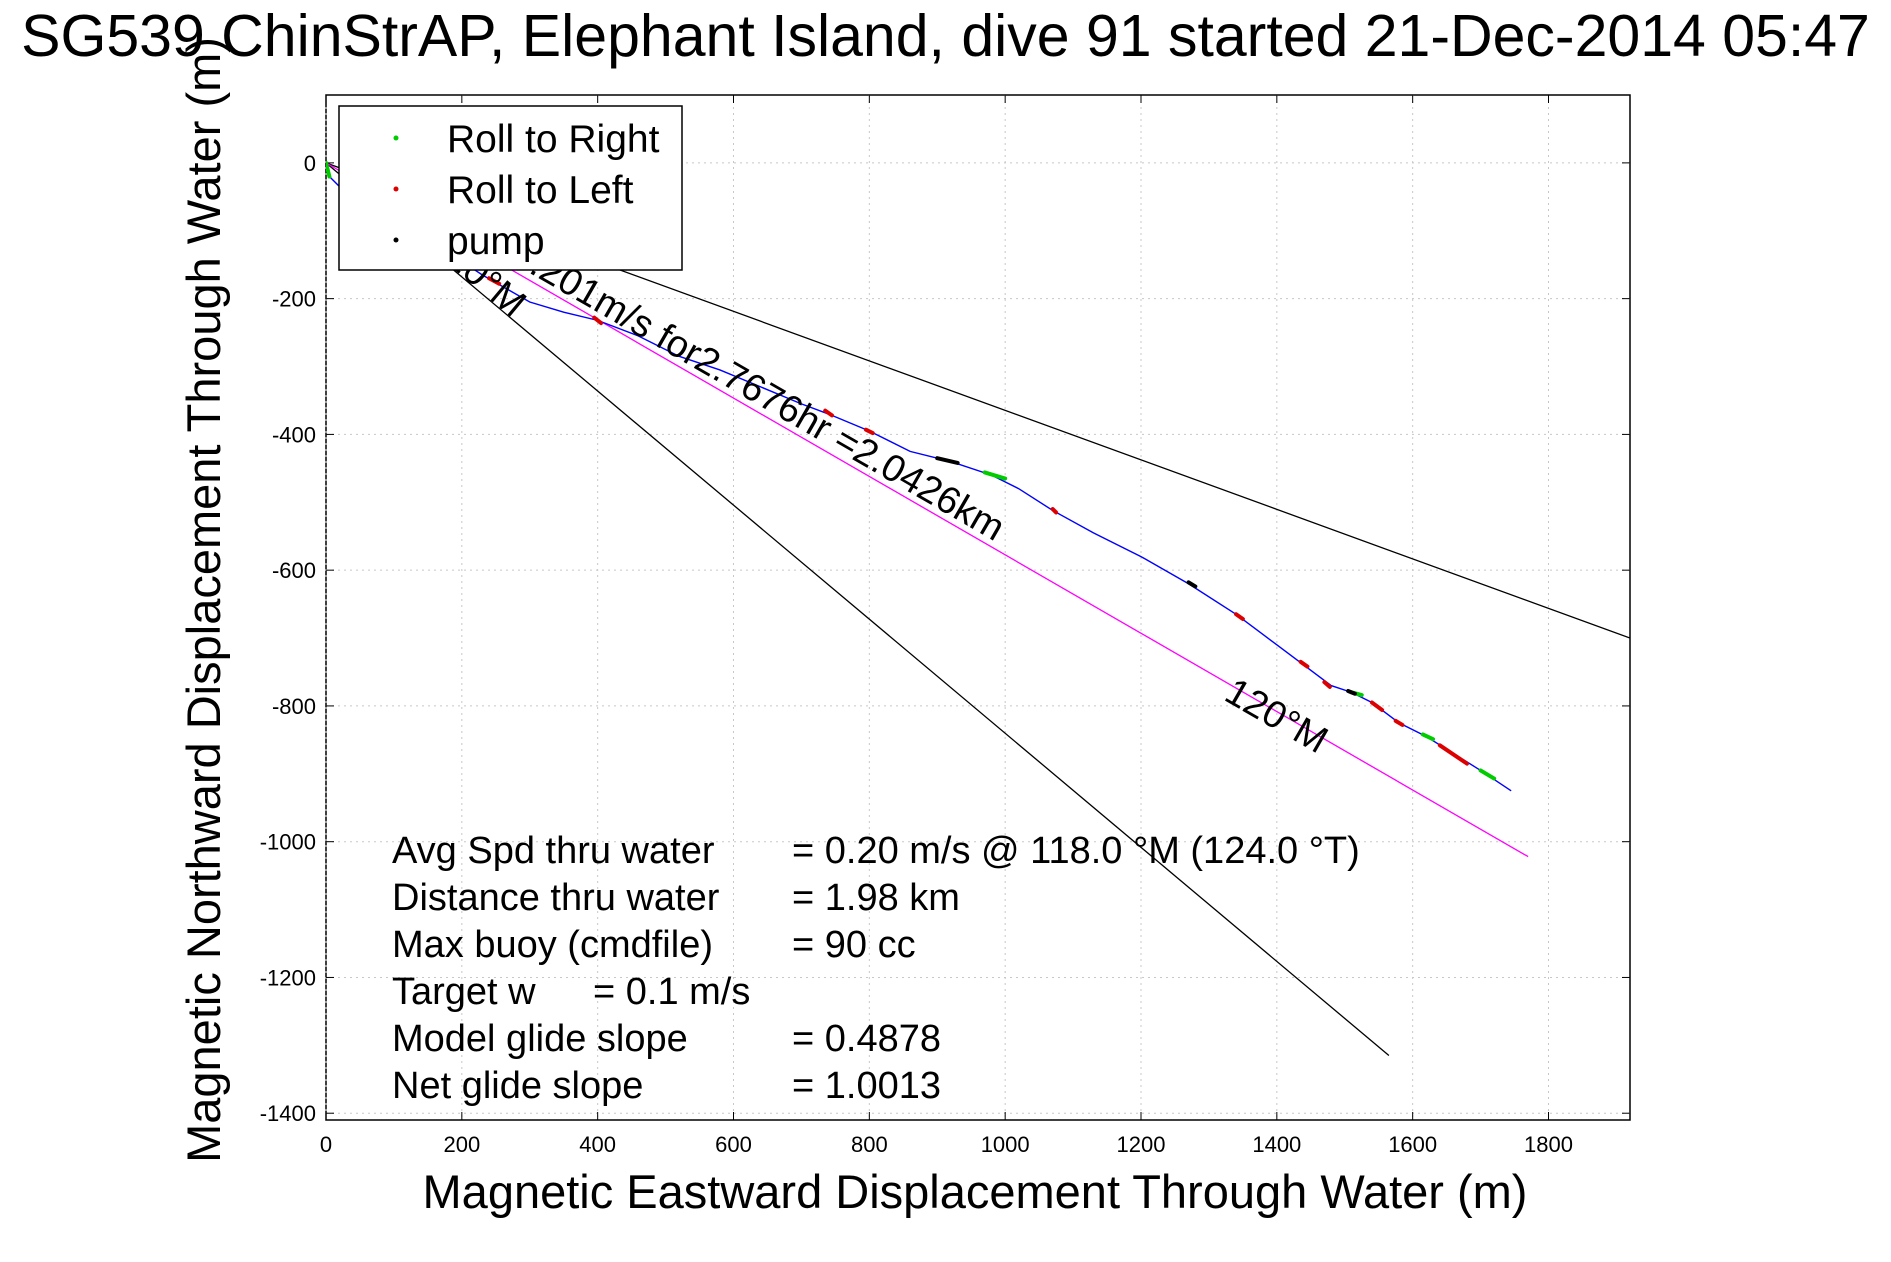 Image resolution: width=1891 pixels, height=1262 pixels. Describe the element at coordinates (310, 163) in the screenshot. I see `y-tick-label: 0` at that location.